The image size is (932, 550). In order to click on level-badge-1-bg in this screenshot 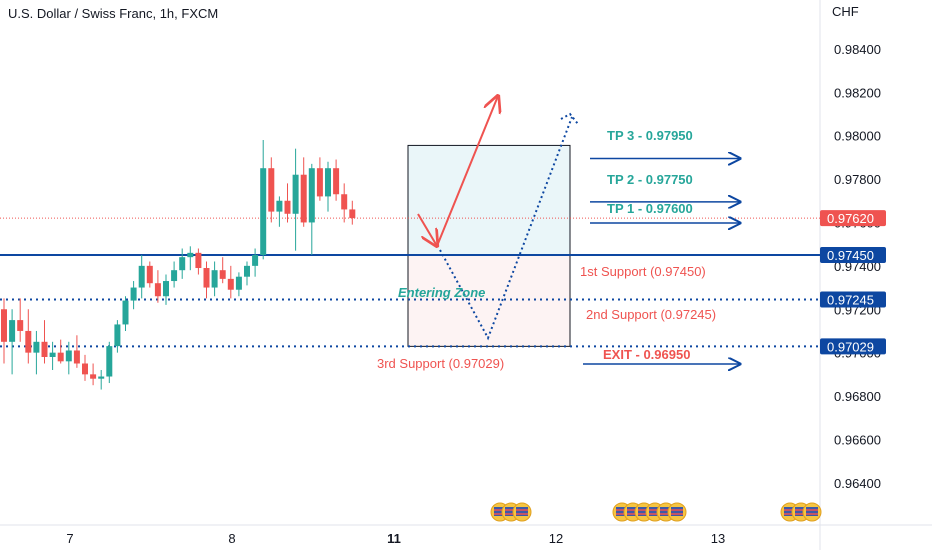, I will do `click(853, 255)`.